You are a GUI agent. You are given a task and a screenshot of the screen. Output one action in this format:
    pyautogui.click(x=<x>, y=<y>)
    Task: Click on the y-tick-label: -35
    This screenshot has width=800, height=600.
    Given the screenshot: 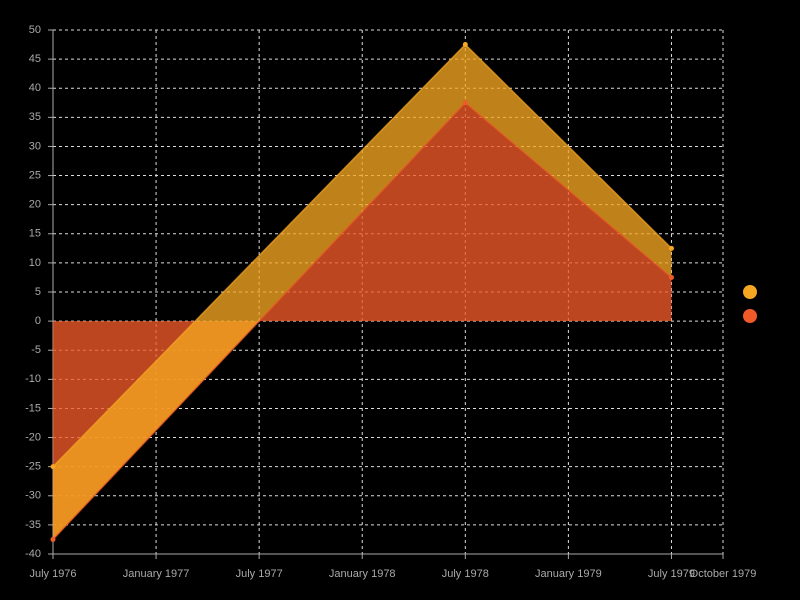 What is the action you would take?
    pyautogui.click(x=33, y=525)
    